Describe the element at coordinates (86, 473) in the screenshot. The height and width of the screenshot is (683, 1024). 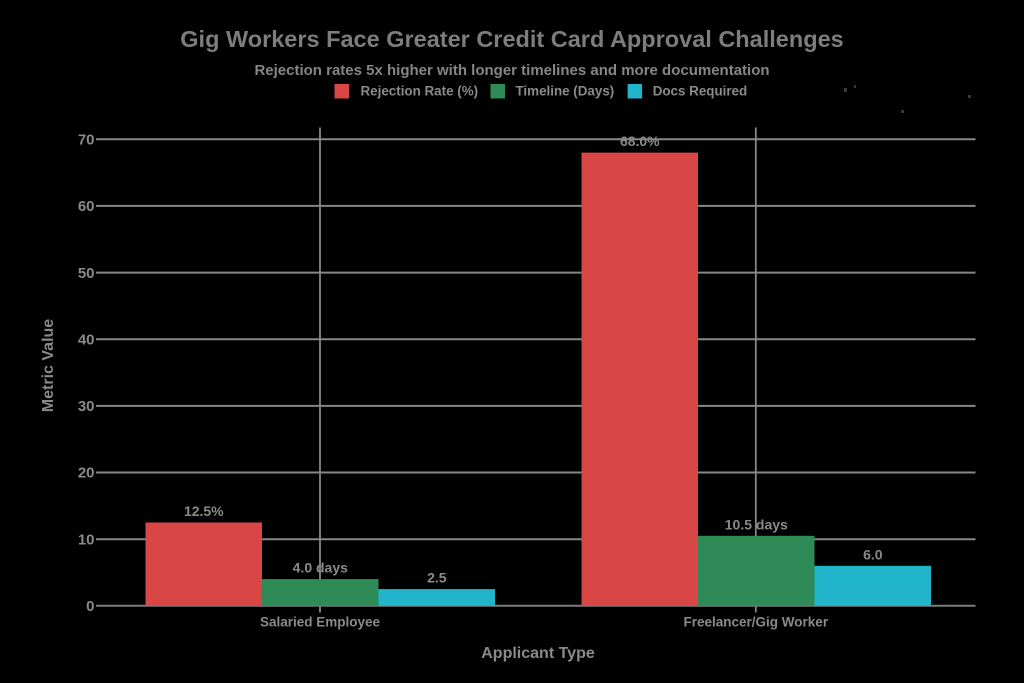
I see `svg-text: 20` at that location.